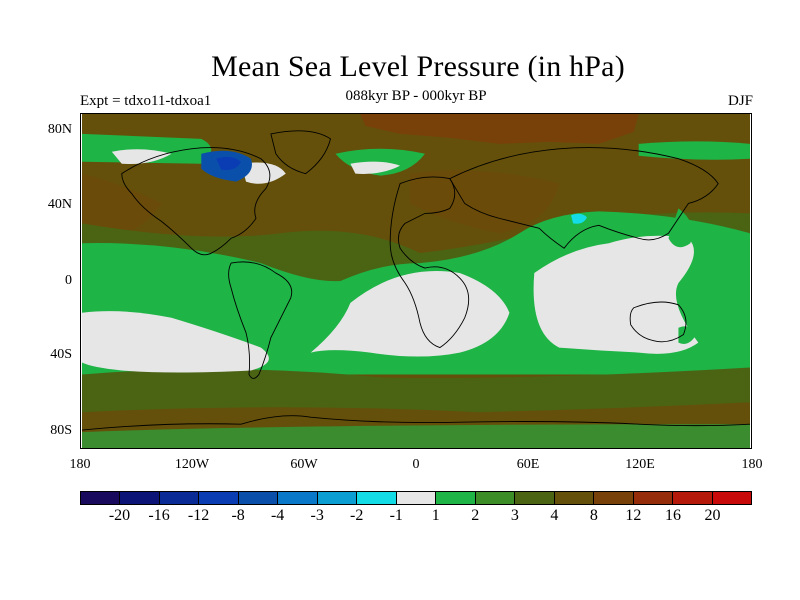  I want to click on lon-label-0: 0, so click(416, 464).